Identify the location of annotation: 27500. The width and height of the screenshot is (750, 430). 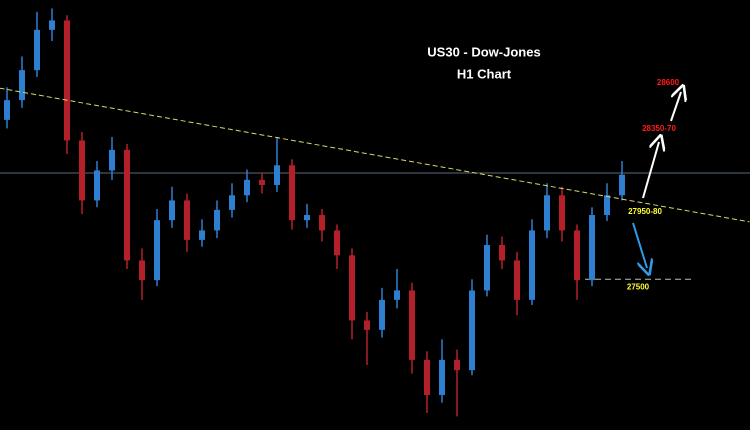
(638, 286).